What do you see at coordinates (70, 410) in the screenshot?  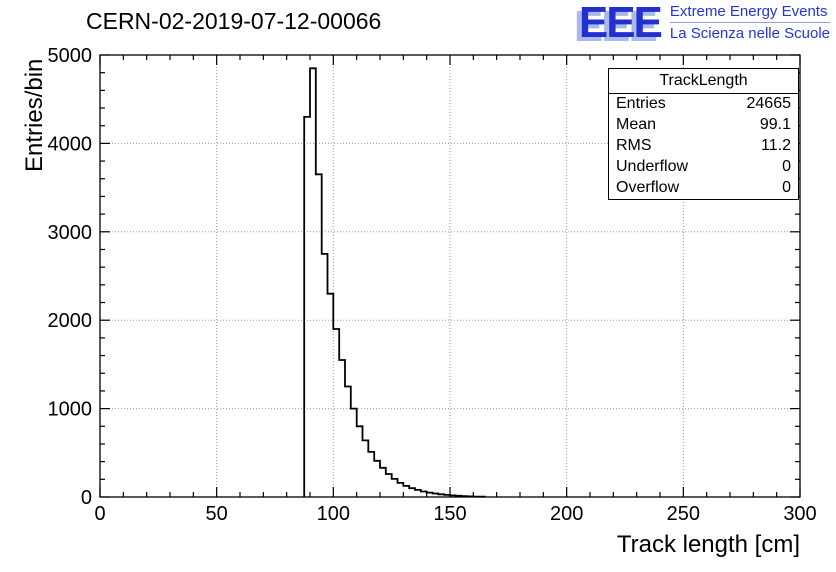 I see `y-tick-label: 1000` at bounding box center [70, 410].